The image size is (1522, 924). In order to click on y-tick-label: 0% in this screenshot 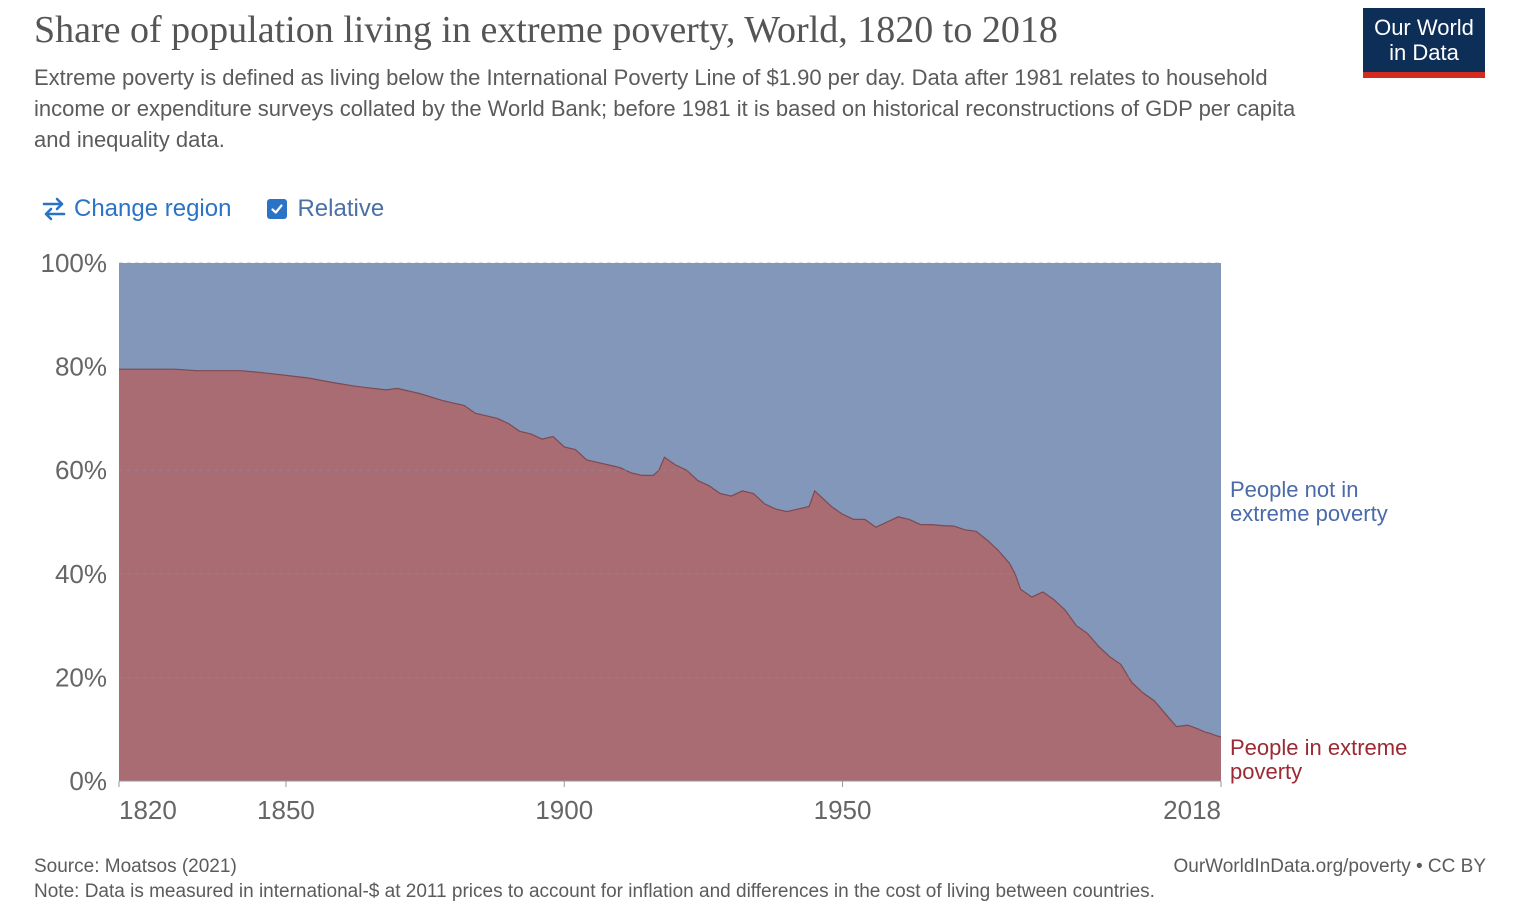, I will do `click(88, 781)`.